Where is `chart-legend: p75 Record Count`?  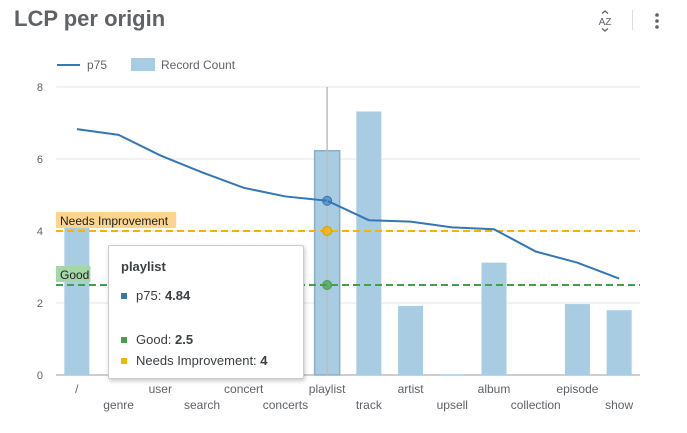
chart-legend: p75 Record Count is located at coordinates (146, 65).